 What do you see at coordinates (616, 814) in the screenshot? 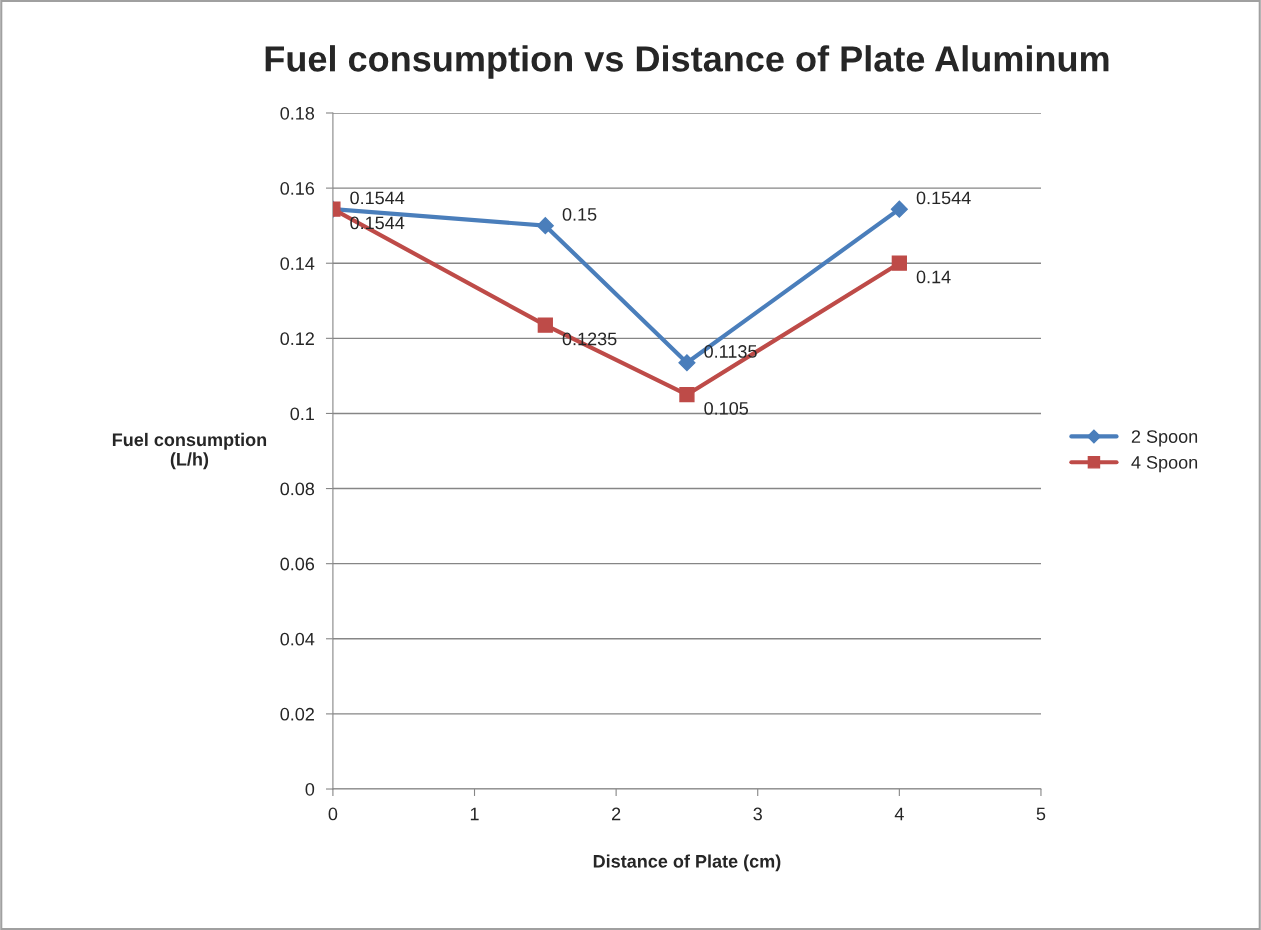
I see `x-tick-label: 2` at bounding box center [616, 814].